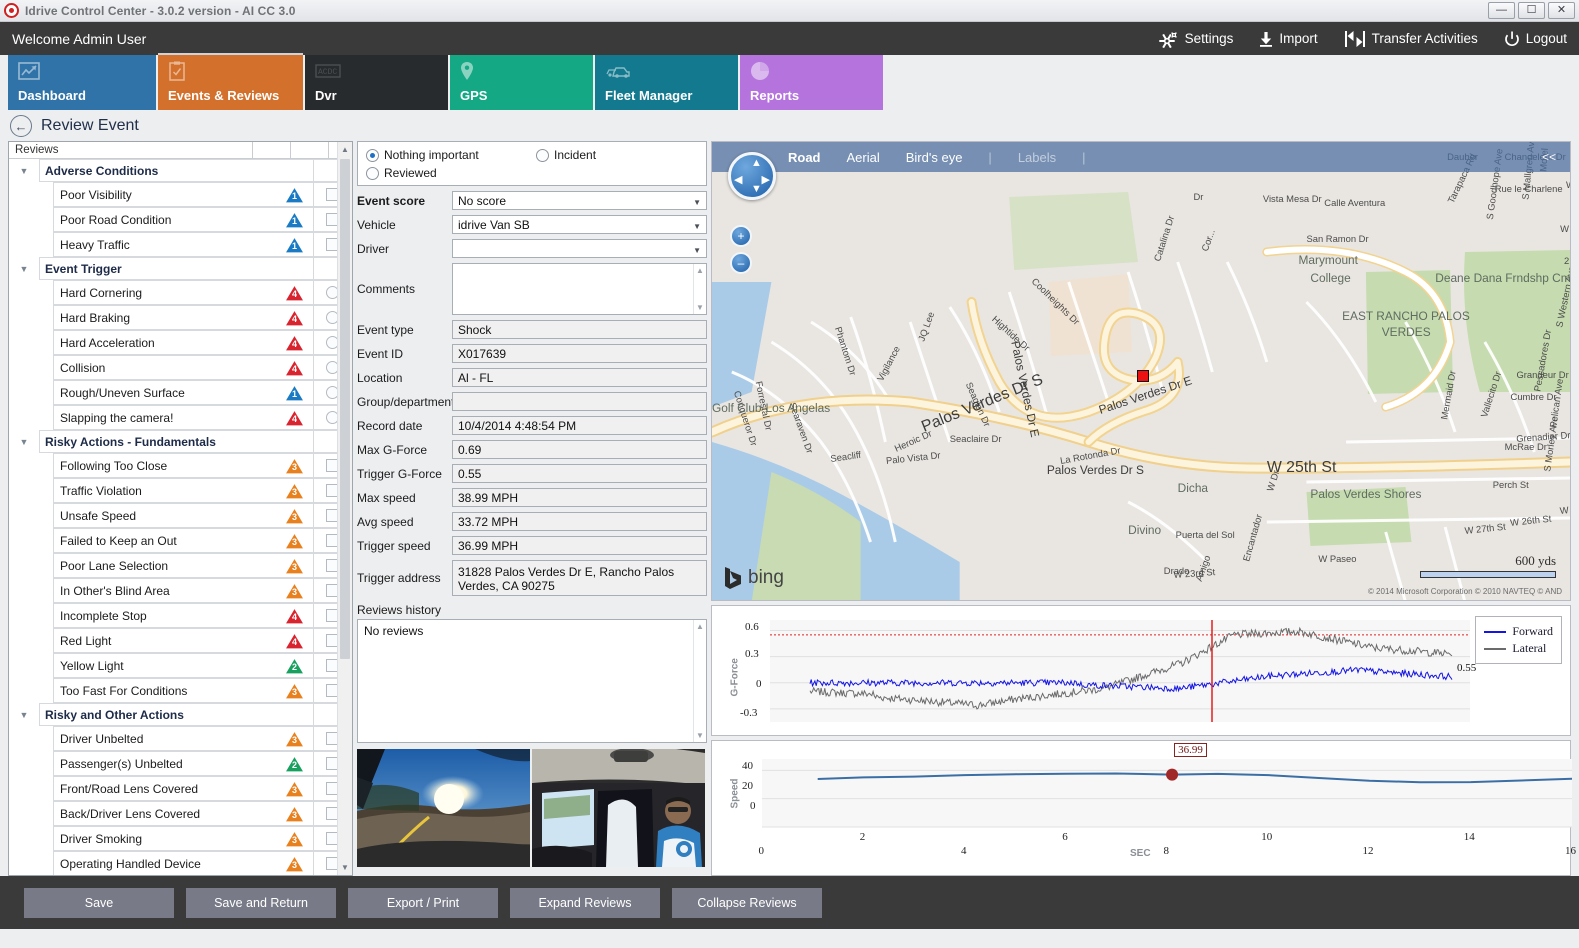  I want to click on map-pan-control: ▲ ▼ ◀ ▶, so click(752, 176).